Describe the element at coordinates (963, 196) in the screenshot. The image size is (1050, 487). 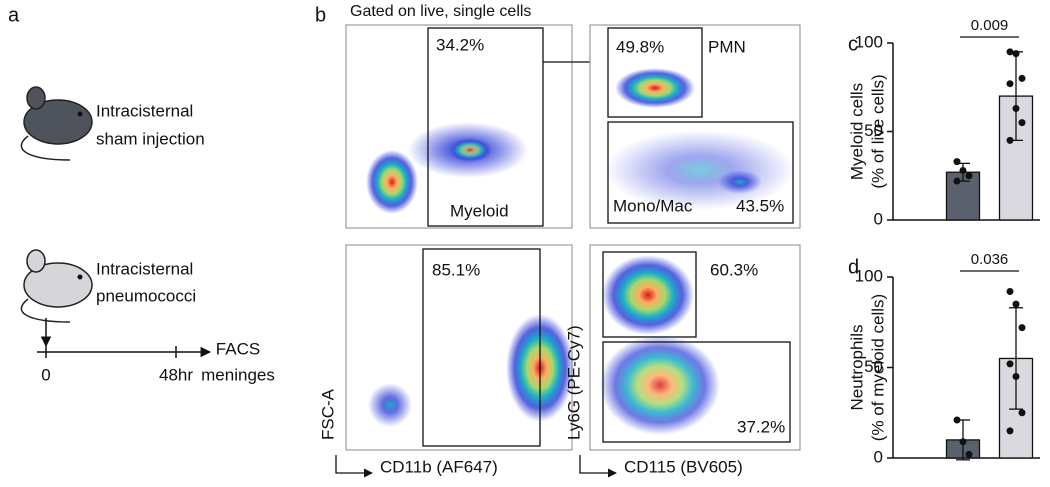
I see `bar` at that location.